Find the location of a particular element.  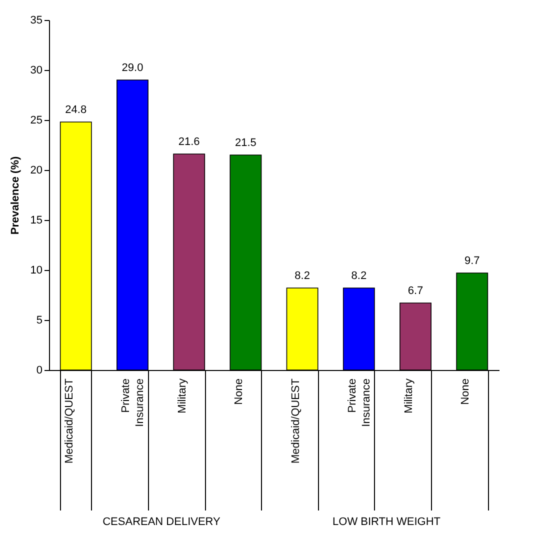

y-tick-label: 30 is located at coordinates (36, 70).